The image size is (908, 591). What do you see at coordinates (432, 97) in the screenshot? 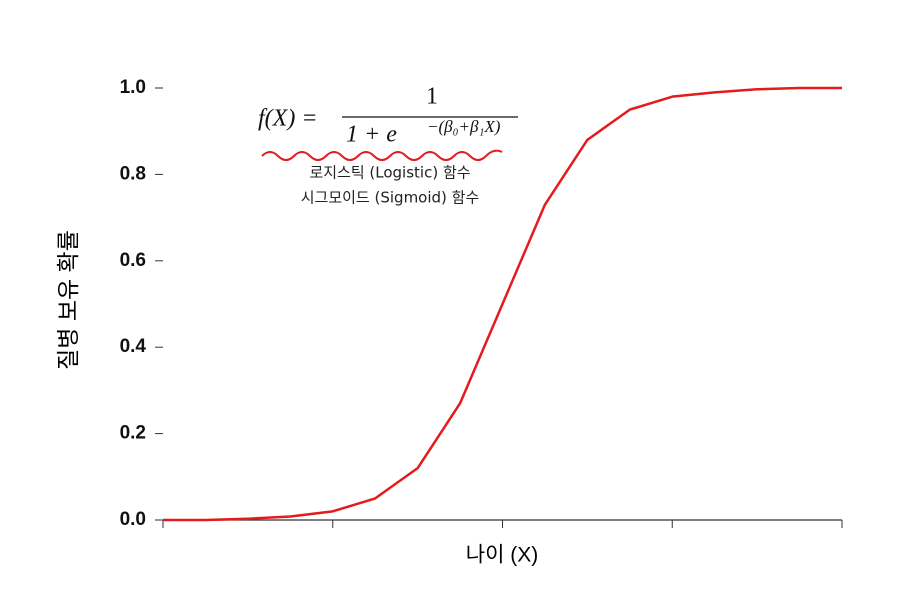
I see `formula-numerator: 1` at bounding box center [432, 97].